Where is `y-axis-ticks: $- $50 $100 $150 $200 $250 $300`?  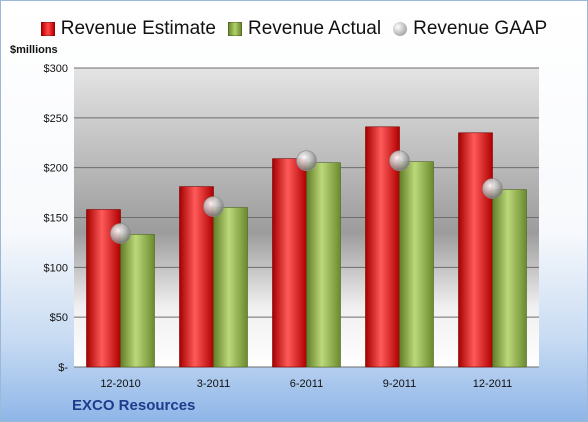
y-axis-ticks: $- $50 $100 $150 $200 $250 $300 is located at coordinates (56, 218).